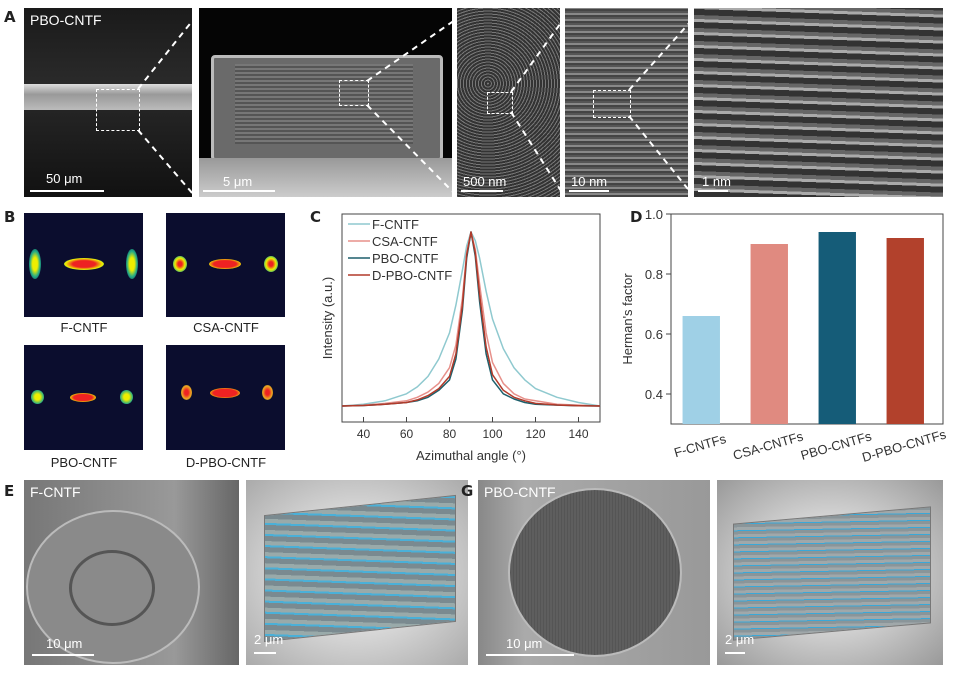 The image size is (955, 675). Describe the element at coordinates (357, 572) in the screenshot. I see `tomography-3d-f-cntf: 2 μm` at that location.